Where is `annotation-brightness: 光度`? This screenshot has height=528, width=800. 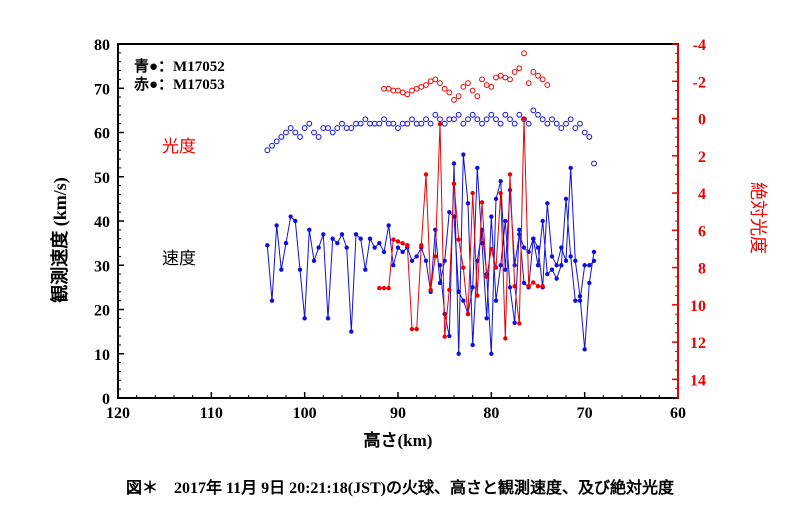
annotation-brightness: 光度 is located at coordinates (179, 146).